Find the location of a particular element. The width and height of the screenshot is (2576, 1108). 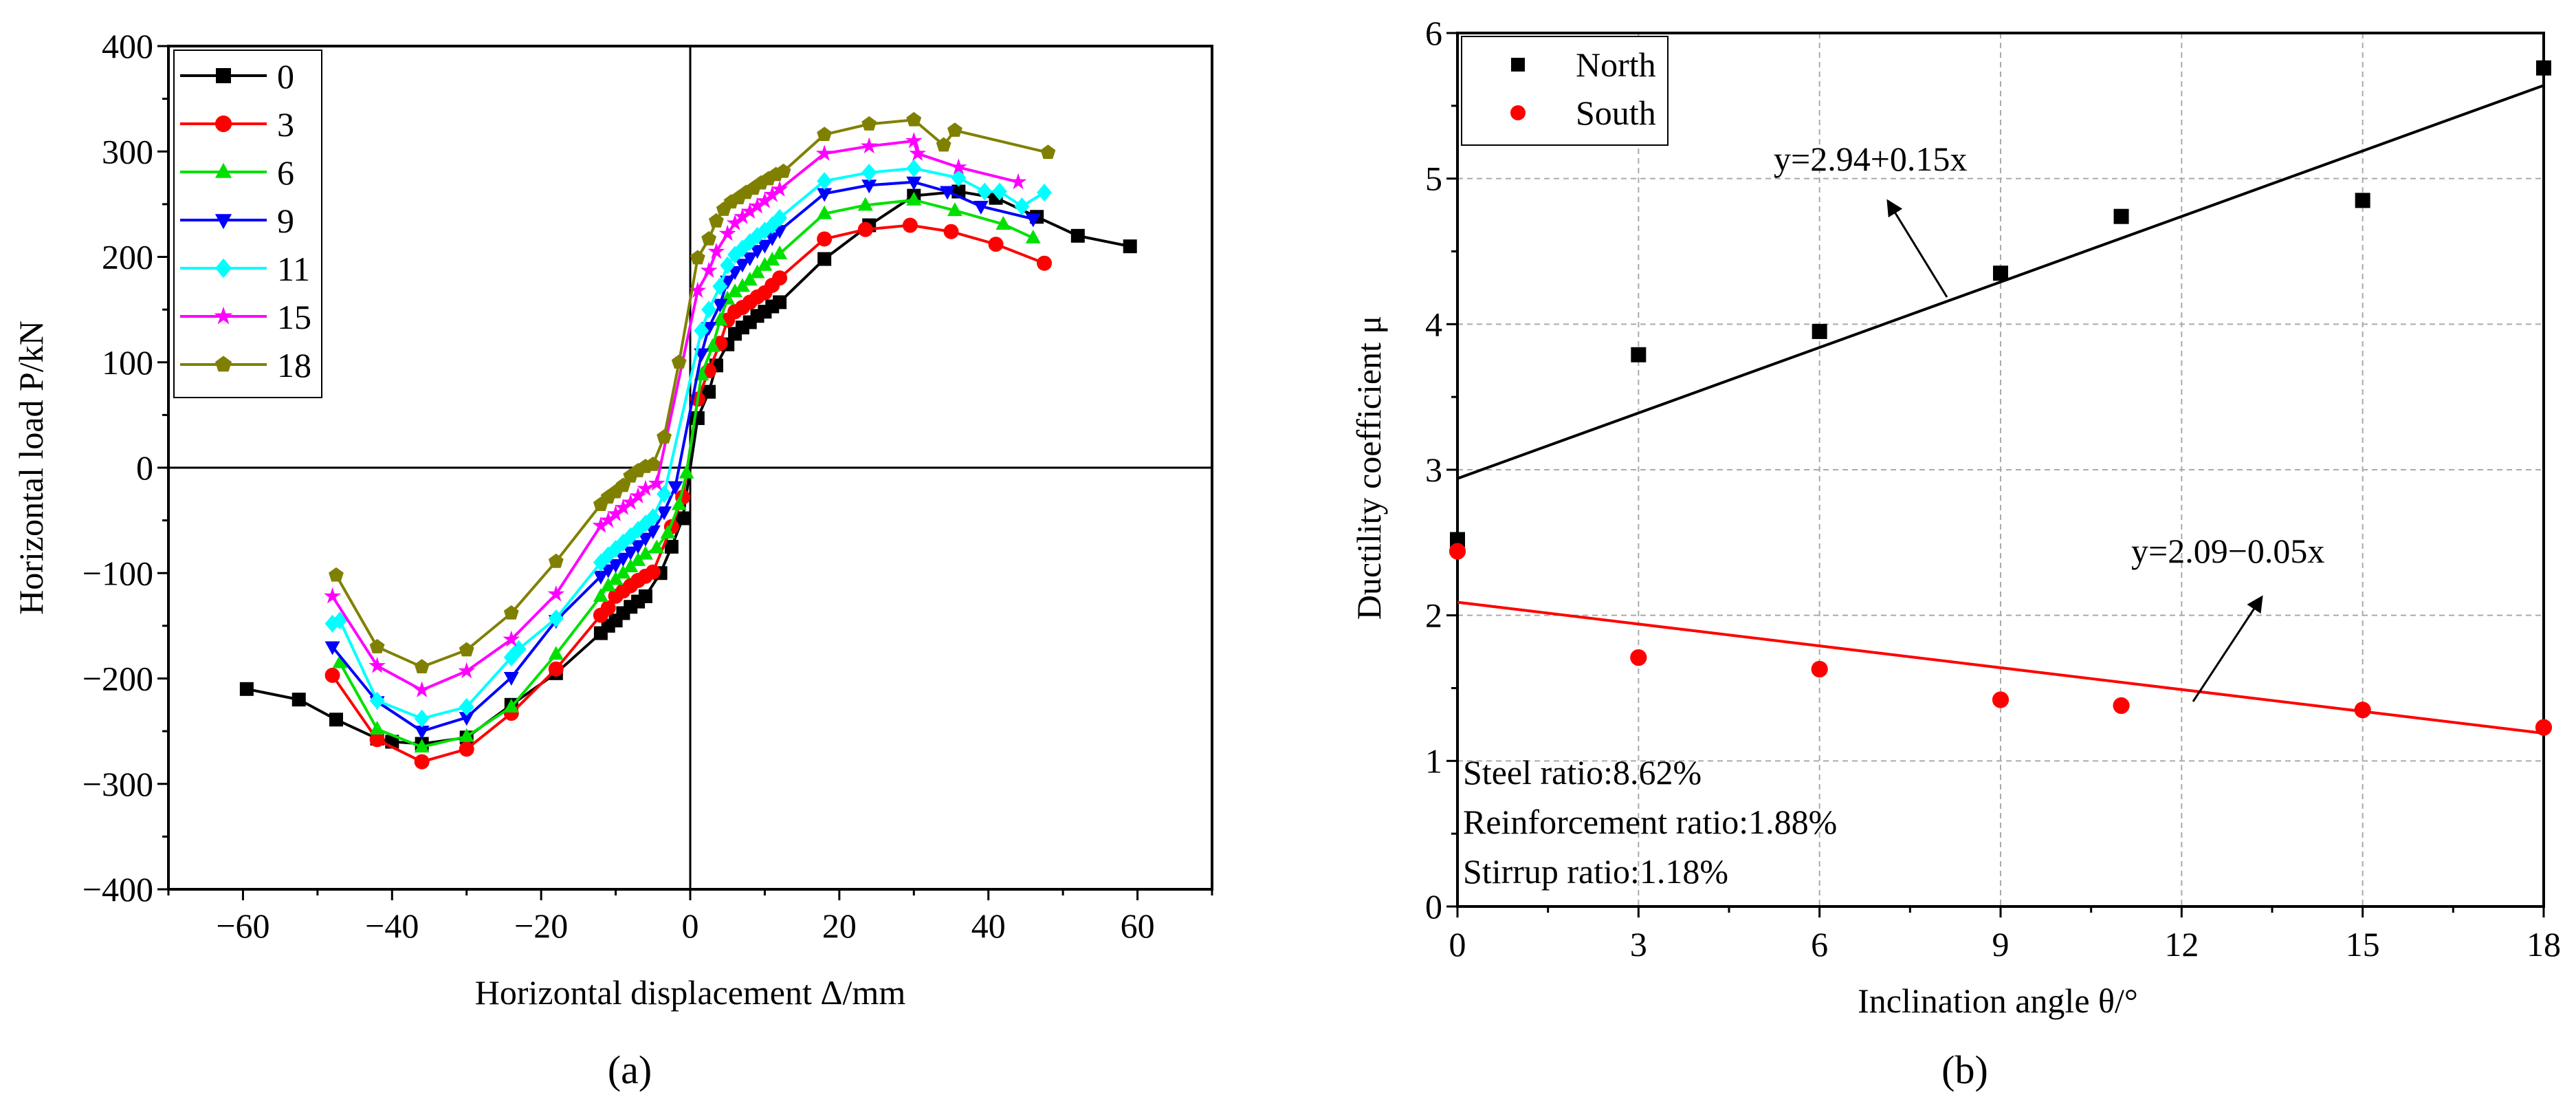

chart-a-xtick-label: −60 is located at coordinates (242, 926).